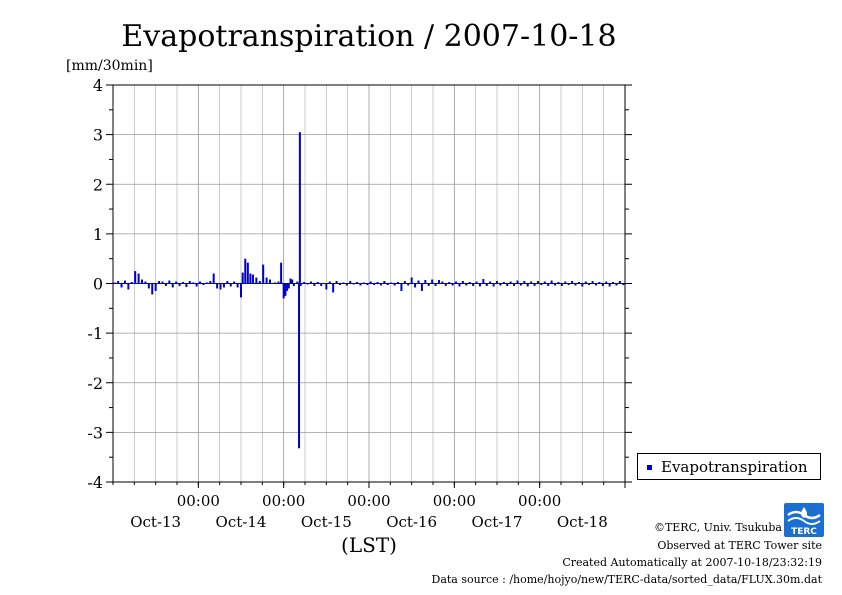  Describe the element at coordinates (734, 467) in the screenshot. I see `legend-label: Evapotranspiration` at that location.